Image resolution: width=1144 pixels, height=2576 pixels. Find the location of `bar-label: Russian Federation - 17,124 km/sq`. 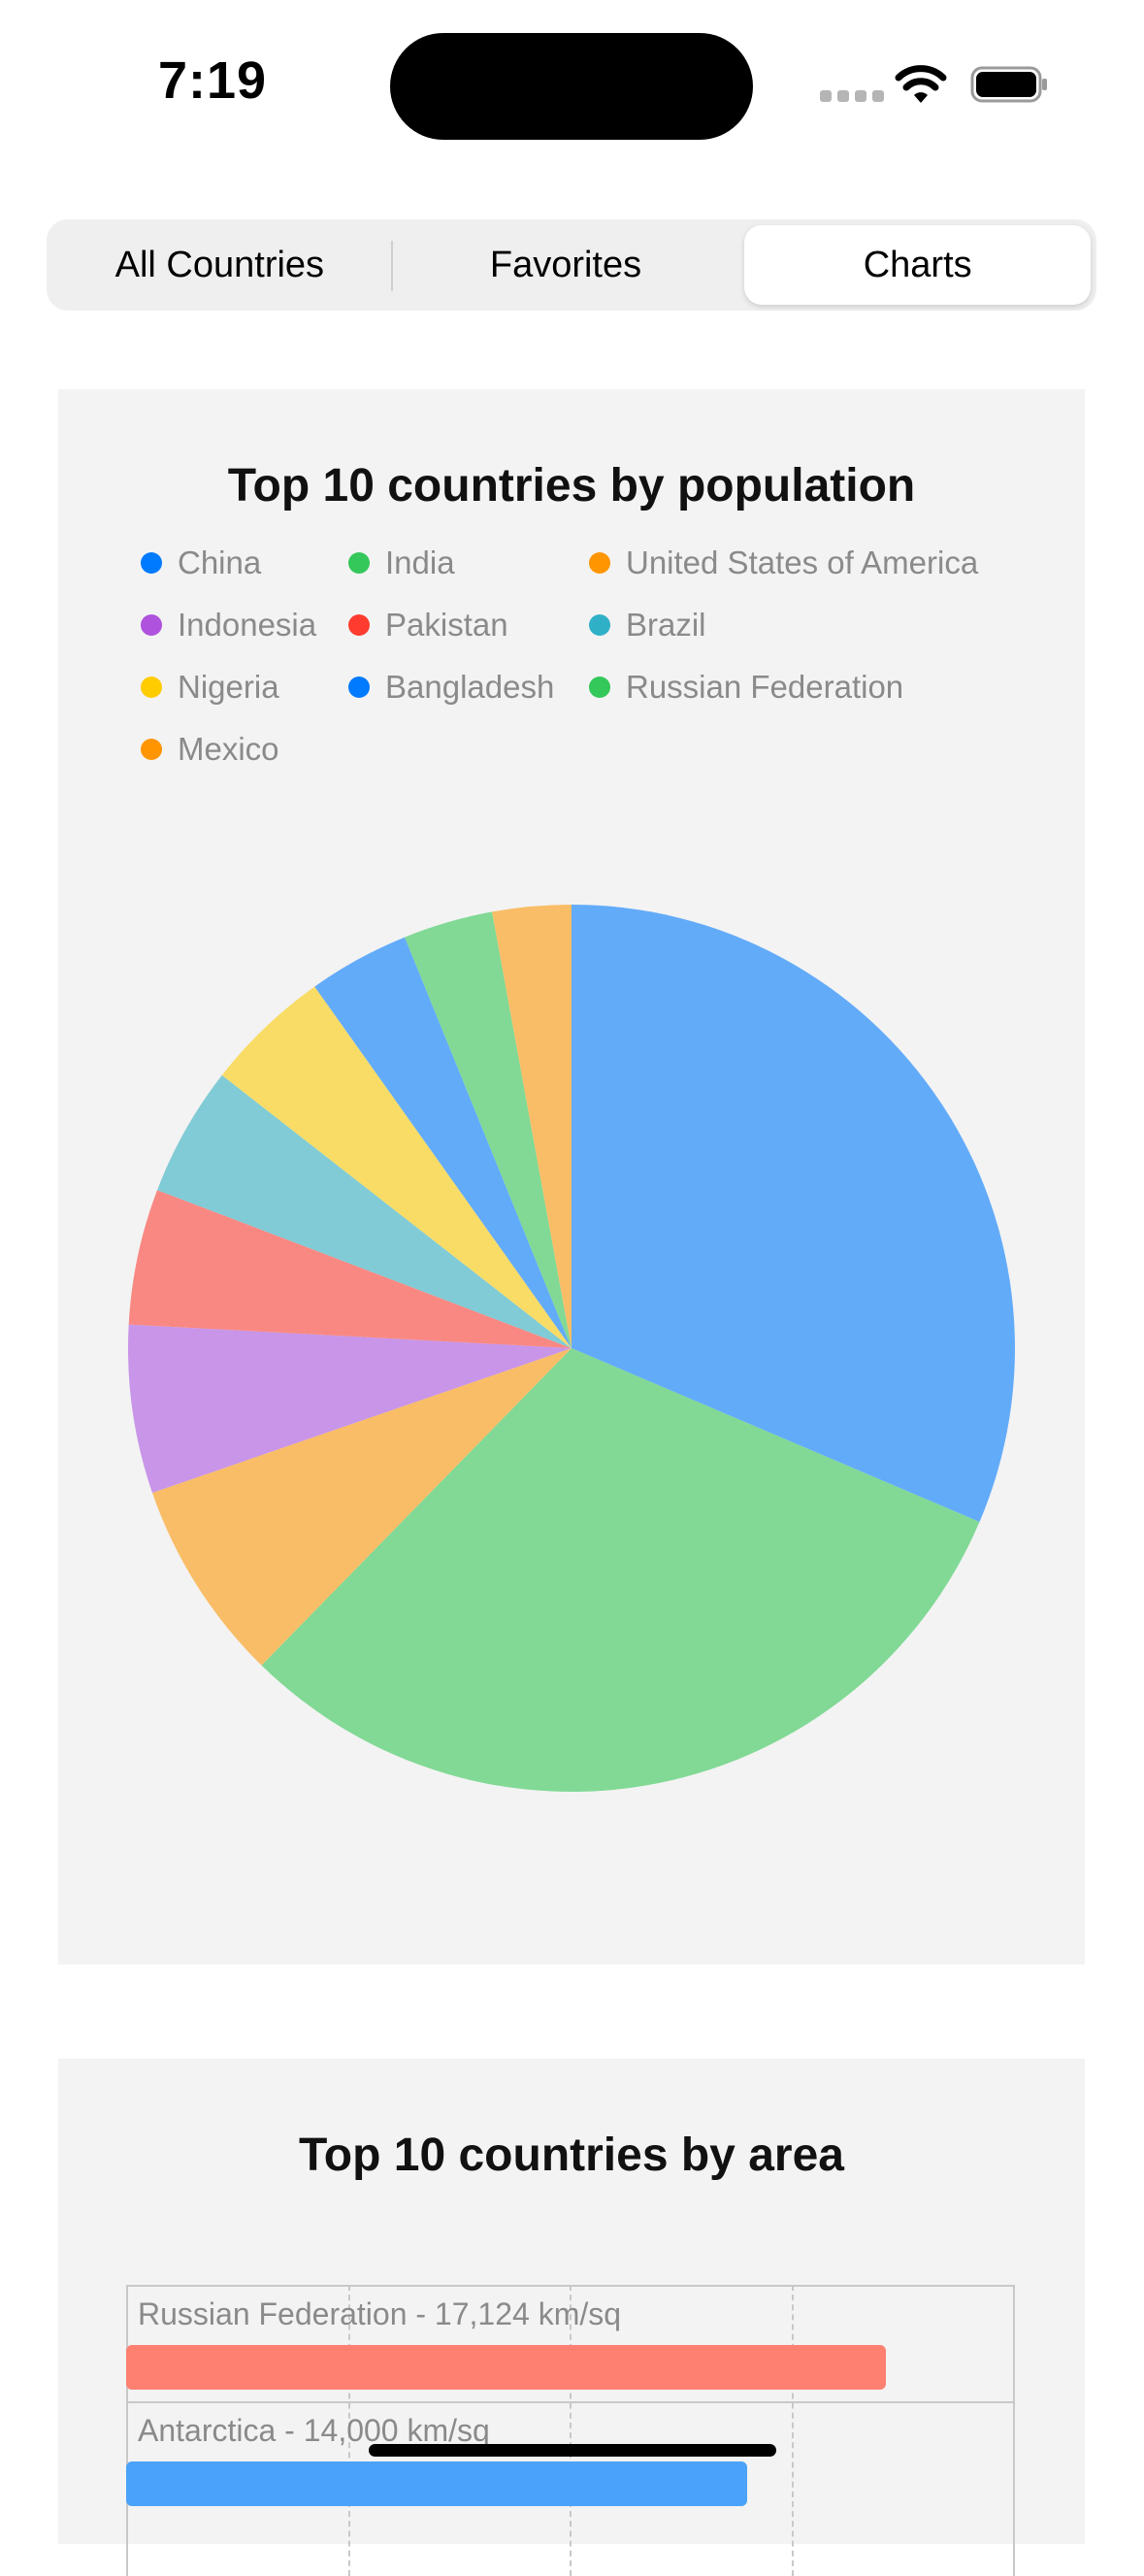

bar-label: Russian Federation - 17,124 km/sq is located at coordinates (380, 2313).